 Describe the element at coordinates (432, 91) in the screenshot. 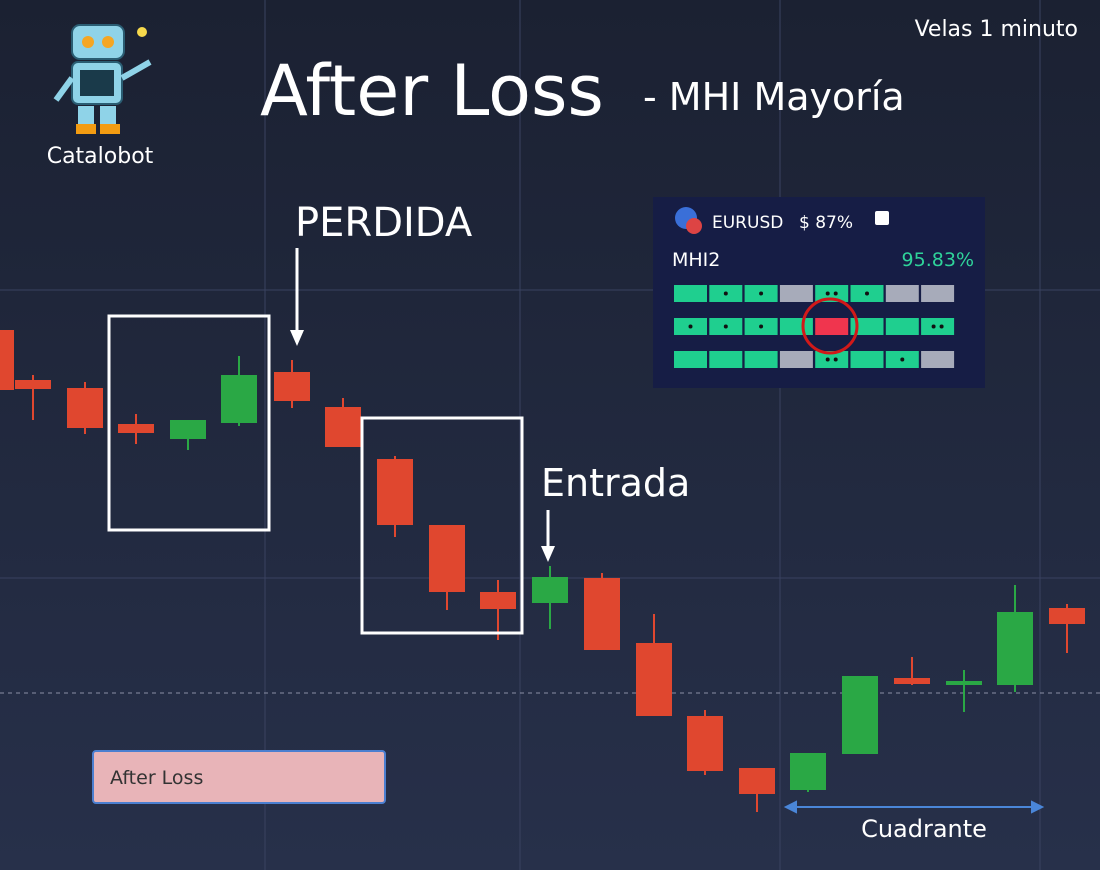

I see `title: After Loss` at that location.